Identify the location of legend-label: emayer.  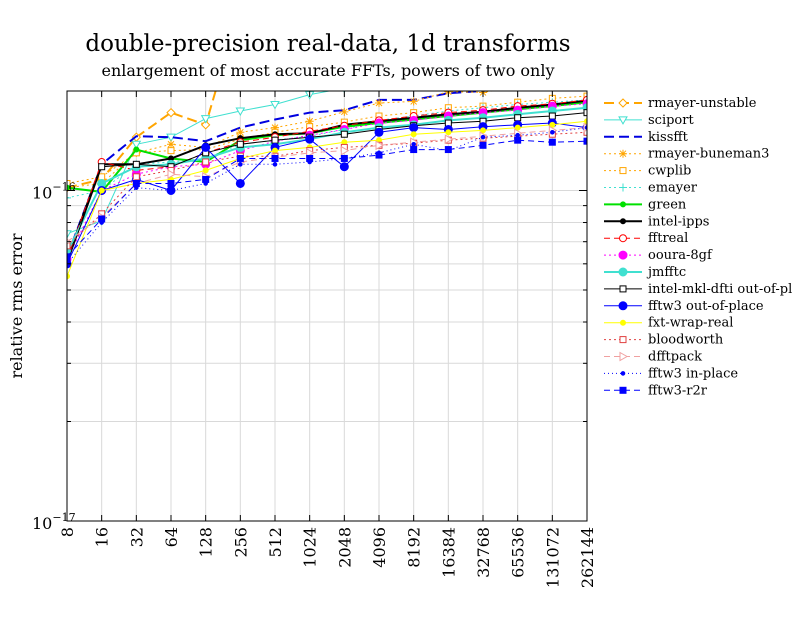
(673, 188).